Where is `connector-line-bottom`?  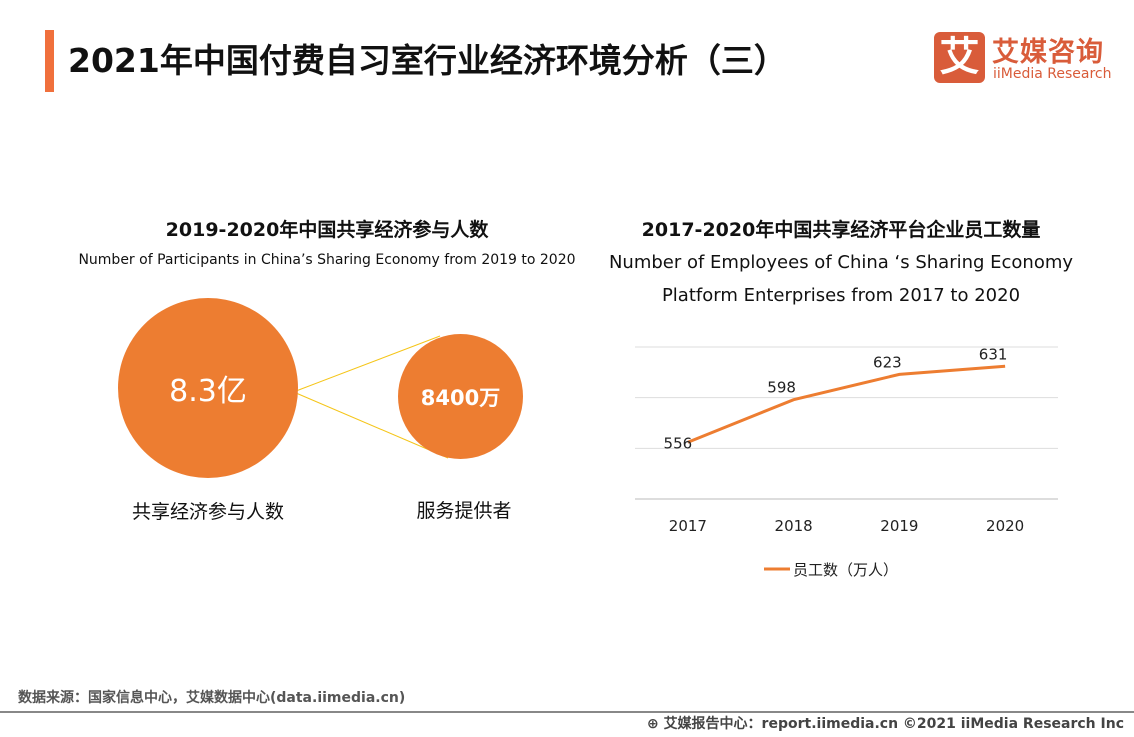 connector-line-bottom is located at coordinates (372, 425).